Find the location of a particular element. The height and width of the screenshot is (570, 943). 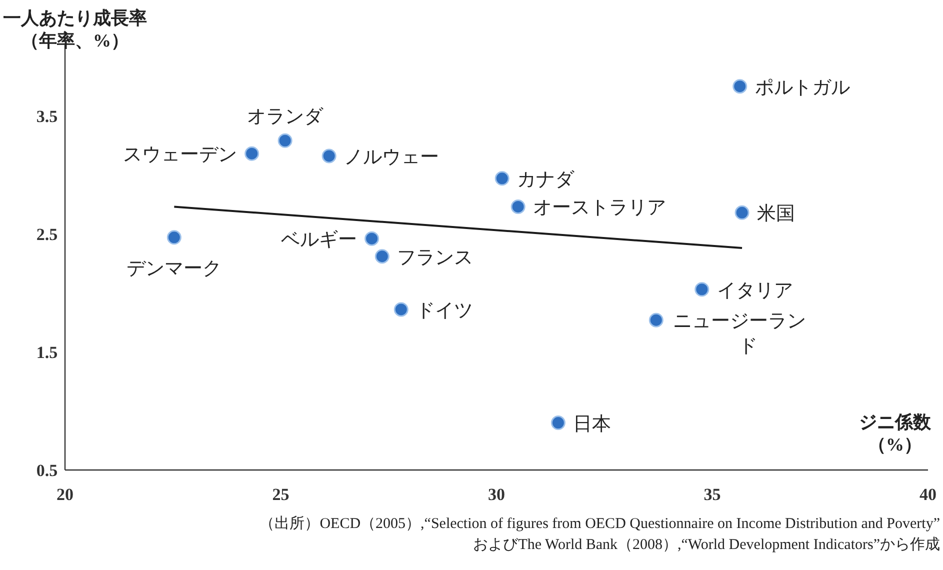

annotation: オーストラリア is located at coordinates (599, 208).